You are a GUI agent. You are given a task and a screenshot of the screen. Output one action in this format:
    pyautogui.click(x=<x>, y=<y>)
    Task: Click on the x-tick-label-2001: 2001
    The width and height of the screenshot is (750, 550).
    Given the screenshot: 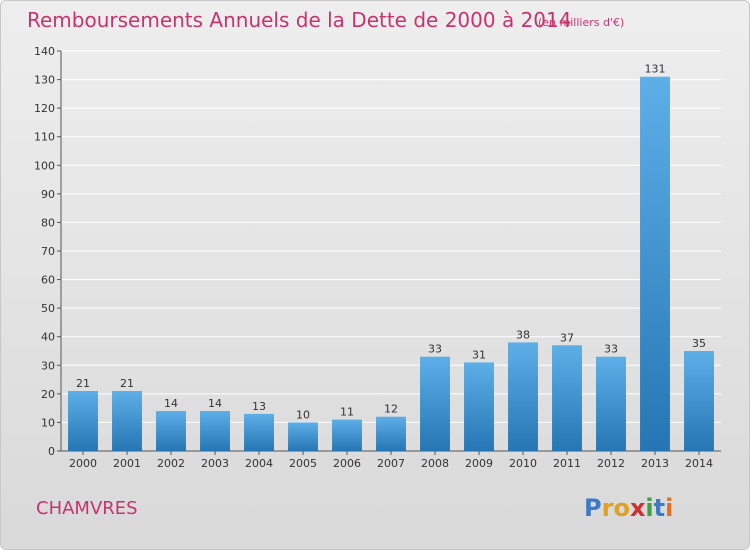 What is the action you would take?
    pyautogui.click(x=127, y=463)
    